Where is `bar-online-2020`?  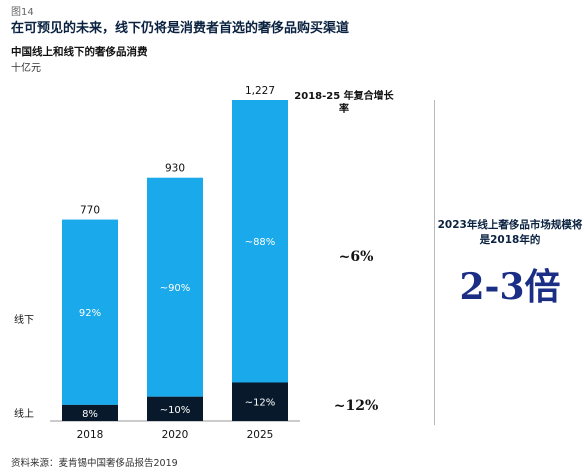
bar-online-2020 is located at coordinates (175, 408).